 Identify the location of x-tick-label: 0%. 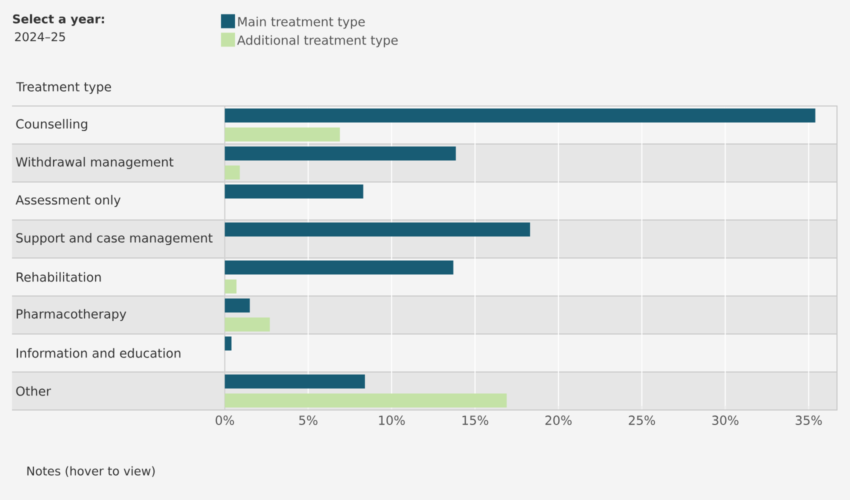
(225, 420).